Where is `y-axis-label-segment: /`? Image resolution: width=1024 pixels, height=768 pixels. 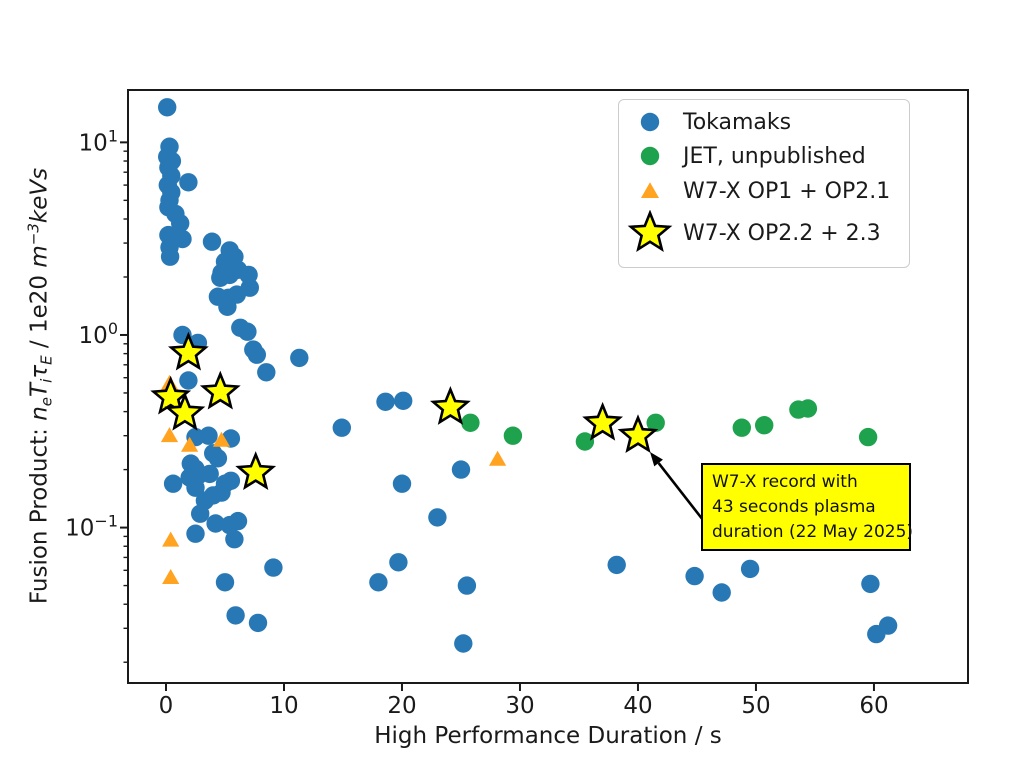
y-axis-label-segment: / is located at coordinates (39, 344).